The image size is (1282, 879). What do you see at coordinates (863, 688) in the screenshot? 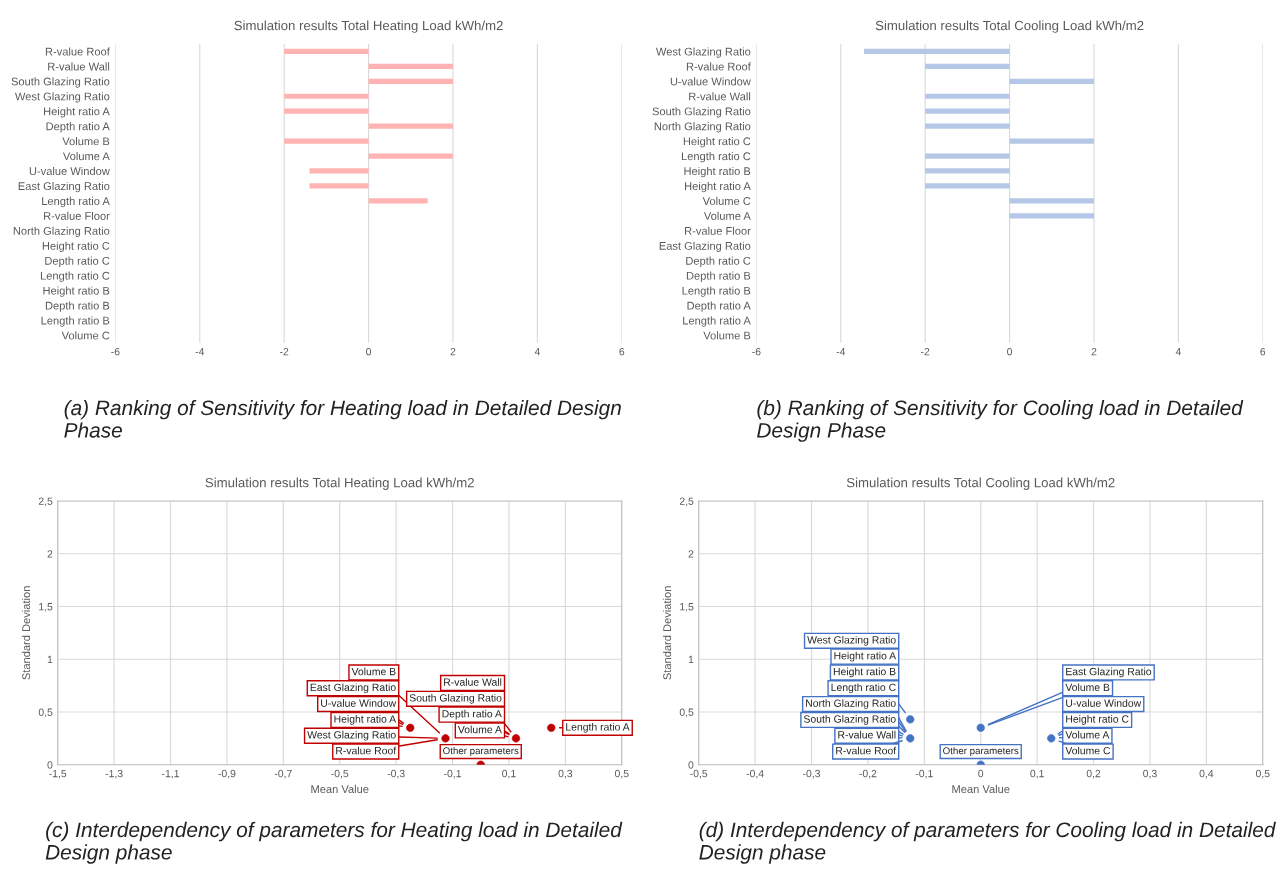
I see `annotation: Length ratio C` at bounding box center [863, 688].